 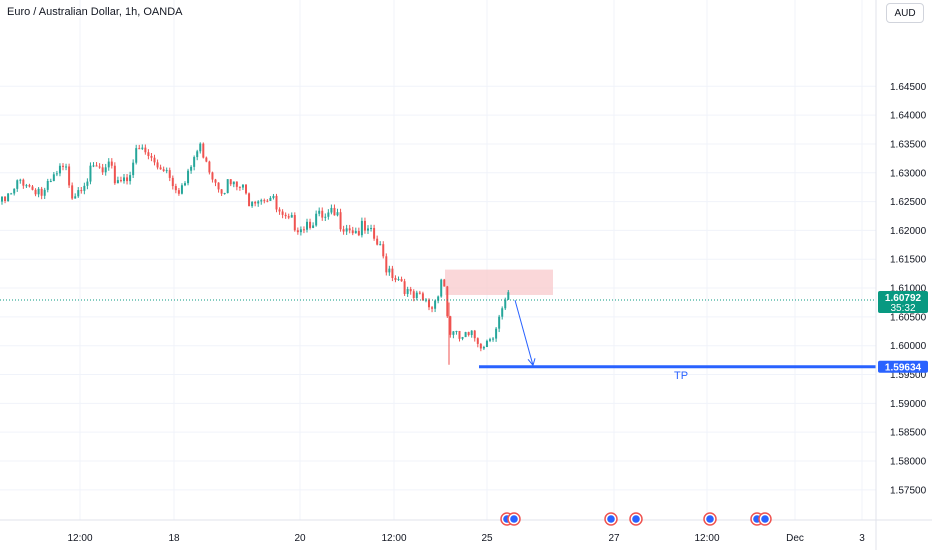 I want to click on x-tick-label: 18, so click(x=174, y=538).